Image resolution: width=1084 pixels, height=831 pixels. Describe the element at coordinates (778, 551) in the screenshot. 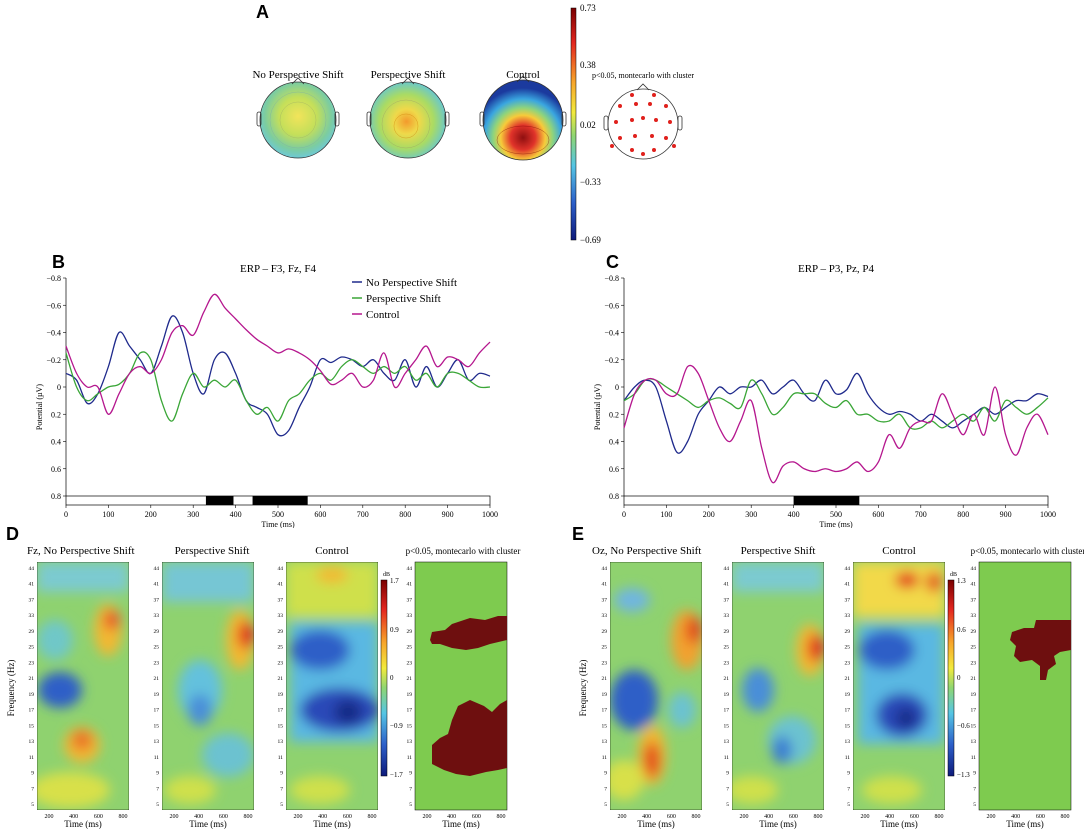

I see `tf-e-title-shift: Perspective Shift` at that location.